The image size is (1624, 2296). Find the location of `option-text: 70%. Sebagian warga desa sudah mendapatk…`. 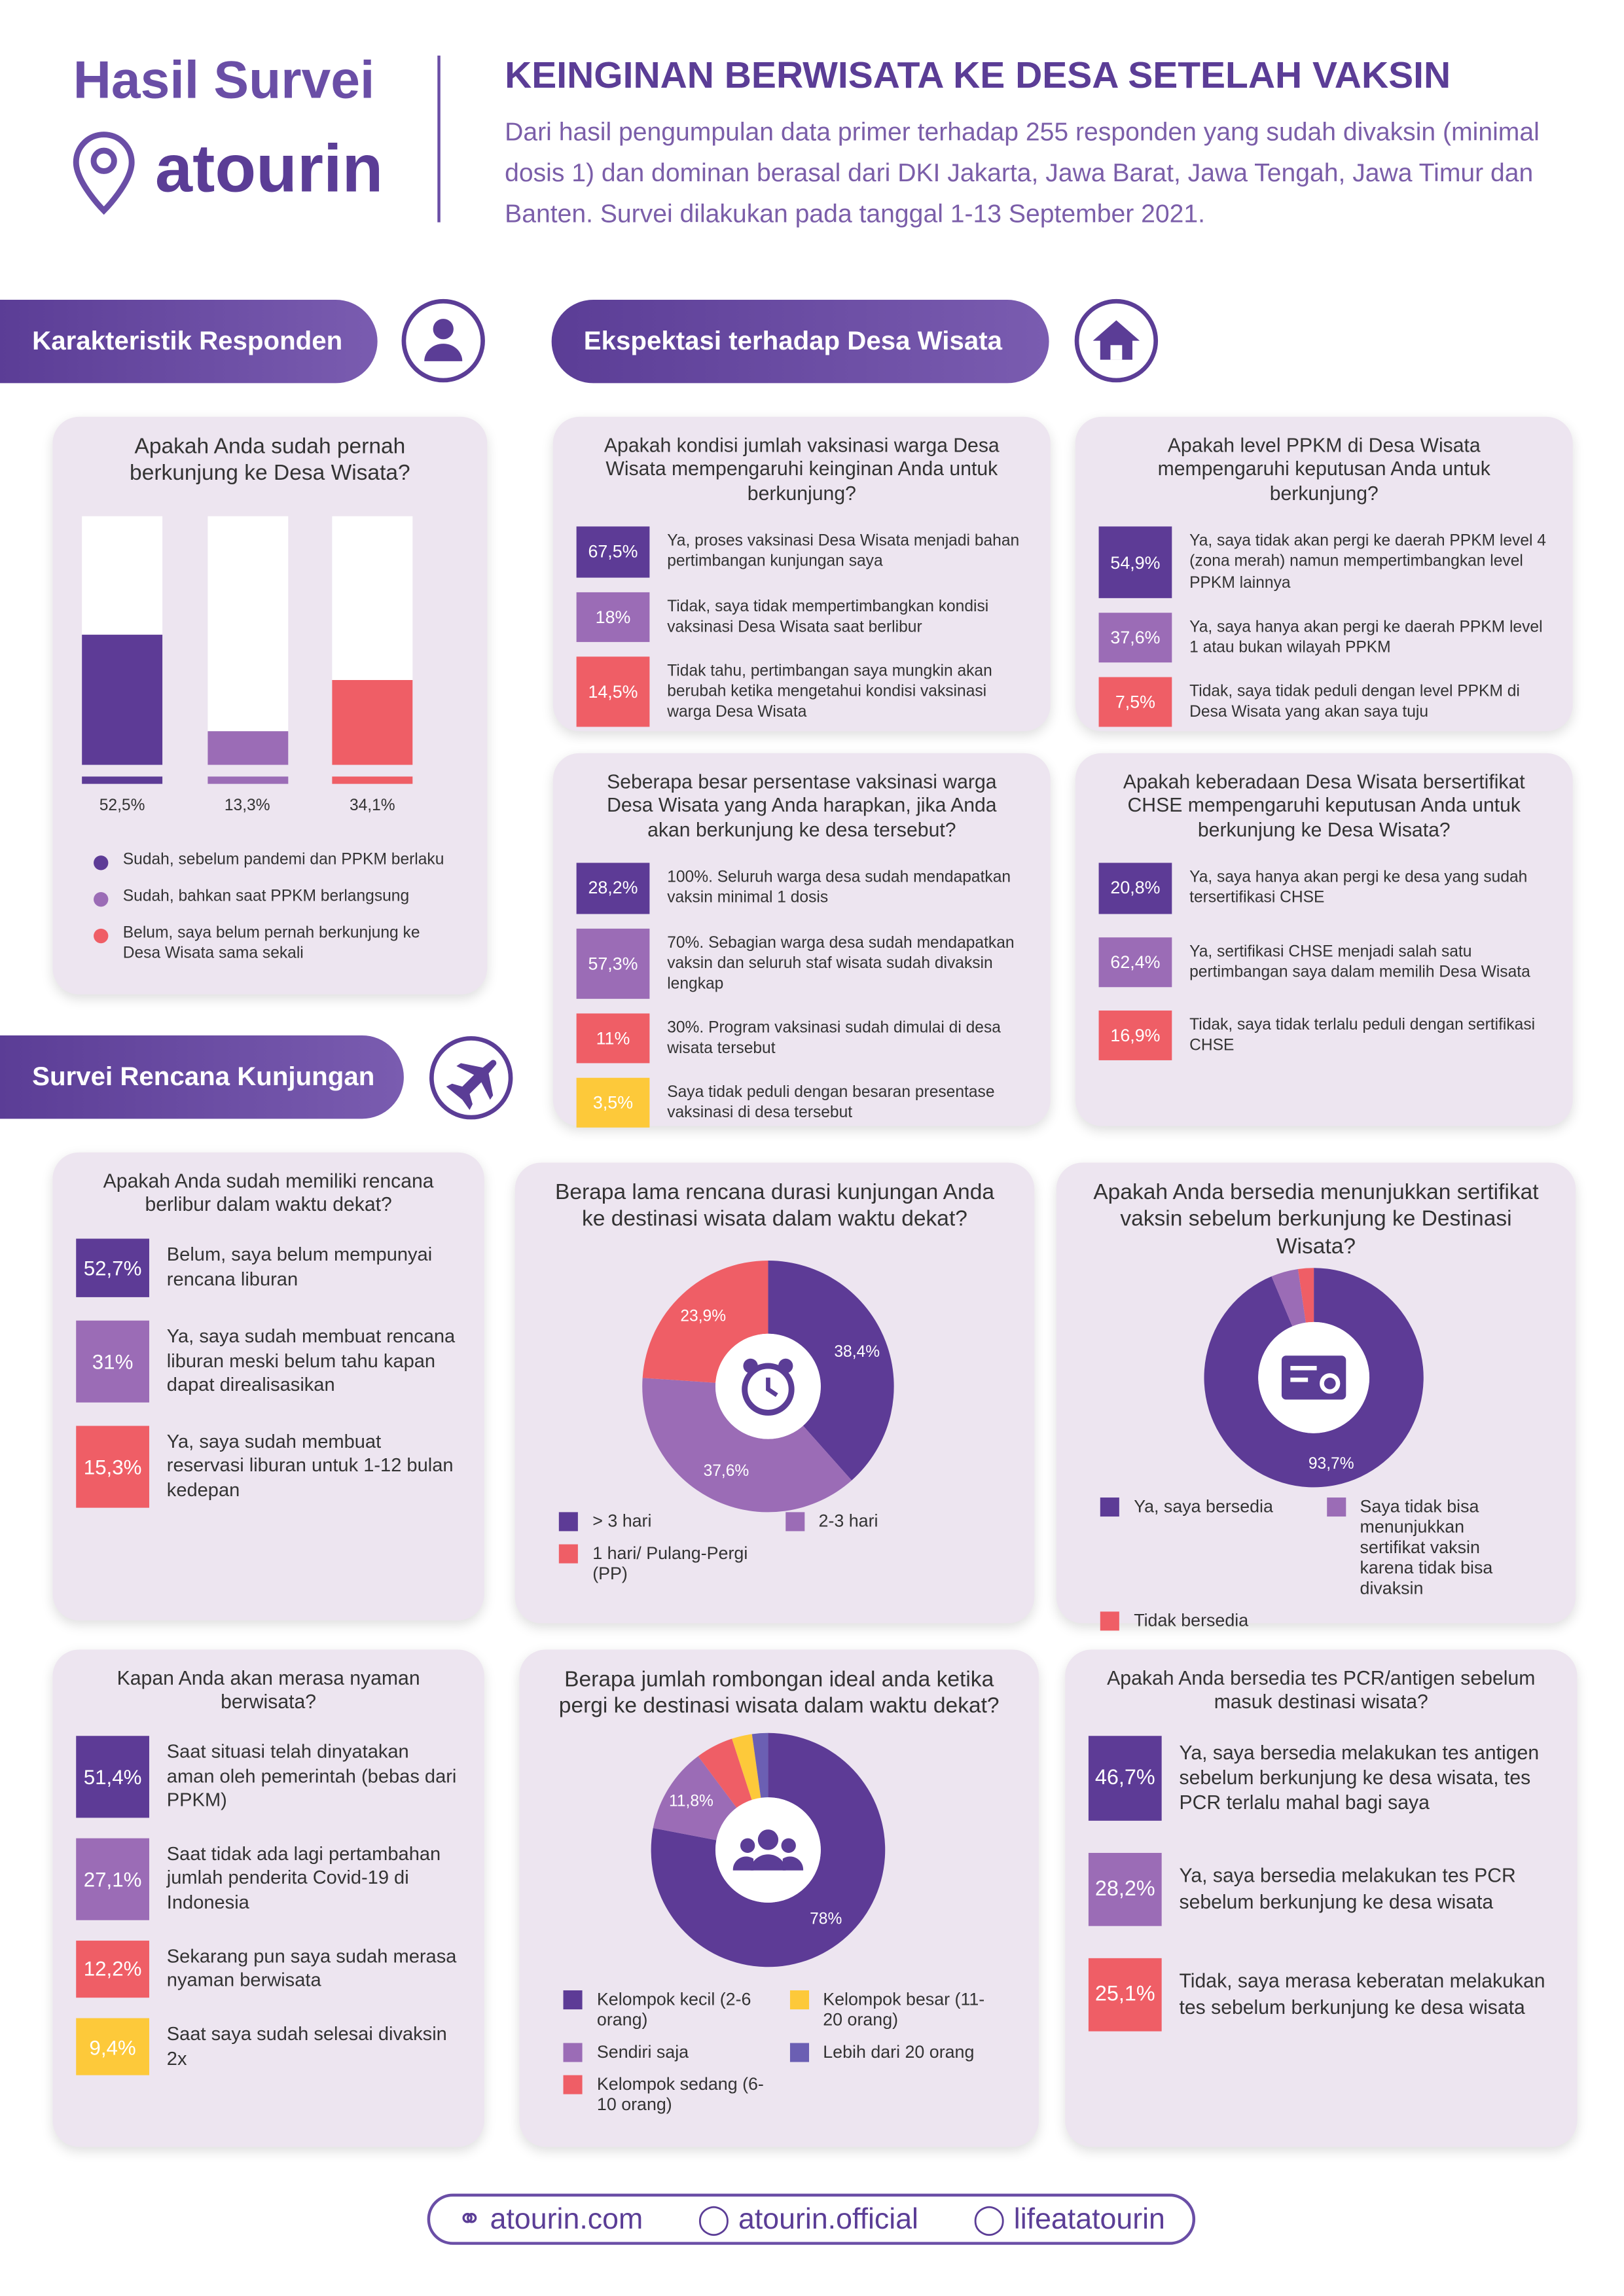

option-text: 70%. Sebagian warga desa sudah mendapatk… is located at coordinates (841, 963).